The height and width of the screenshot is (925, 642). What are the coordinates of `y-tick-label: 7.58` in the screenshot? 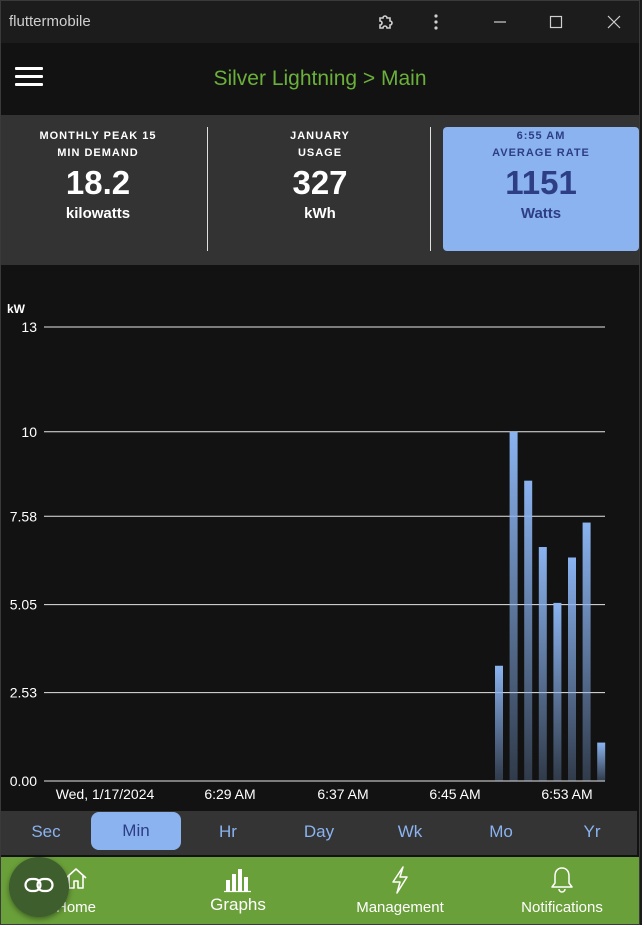 It's located at (23, 516).